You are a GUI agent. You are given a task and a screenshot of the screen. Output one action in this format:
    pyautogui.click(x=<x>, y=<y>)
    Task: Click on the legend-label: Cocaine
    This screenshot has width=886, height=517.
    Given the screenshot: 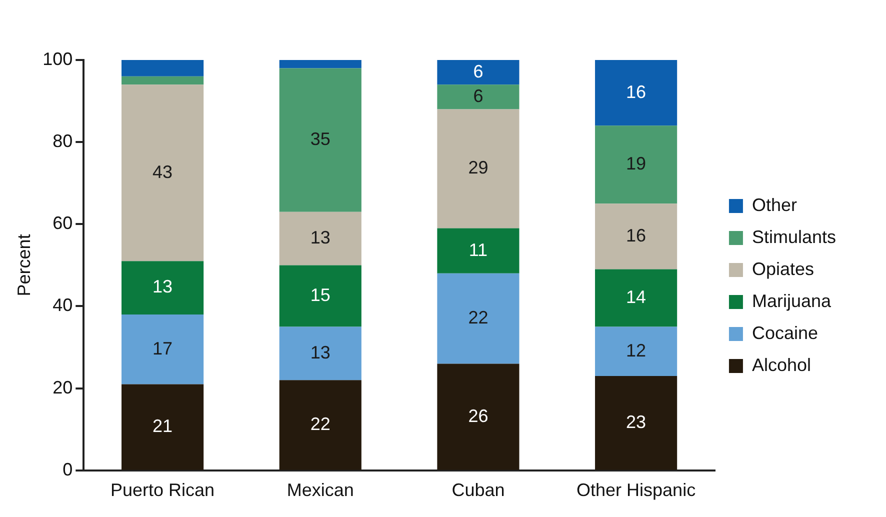 What is the action you would take?
    pyautogui.click(x=785, y=332)
    